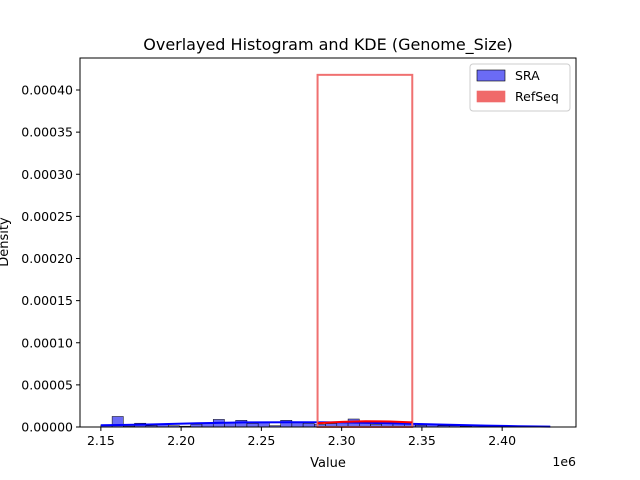 The image size is (640, 480). Describe the element at coordinates (365, 422) in the screenshot. I see `kde-line-refseq` at that location.